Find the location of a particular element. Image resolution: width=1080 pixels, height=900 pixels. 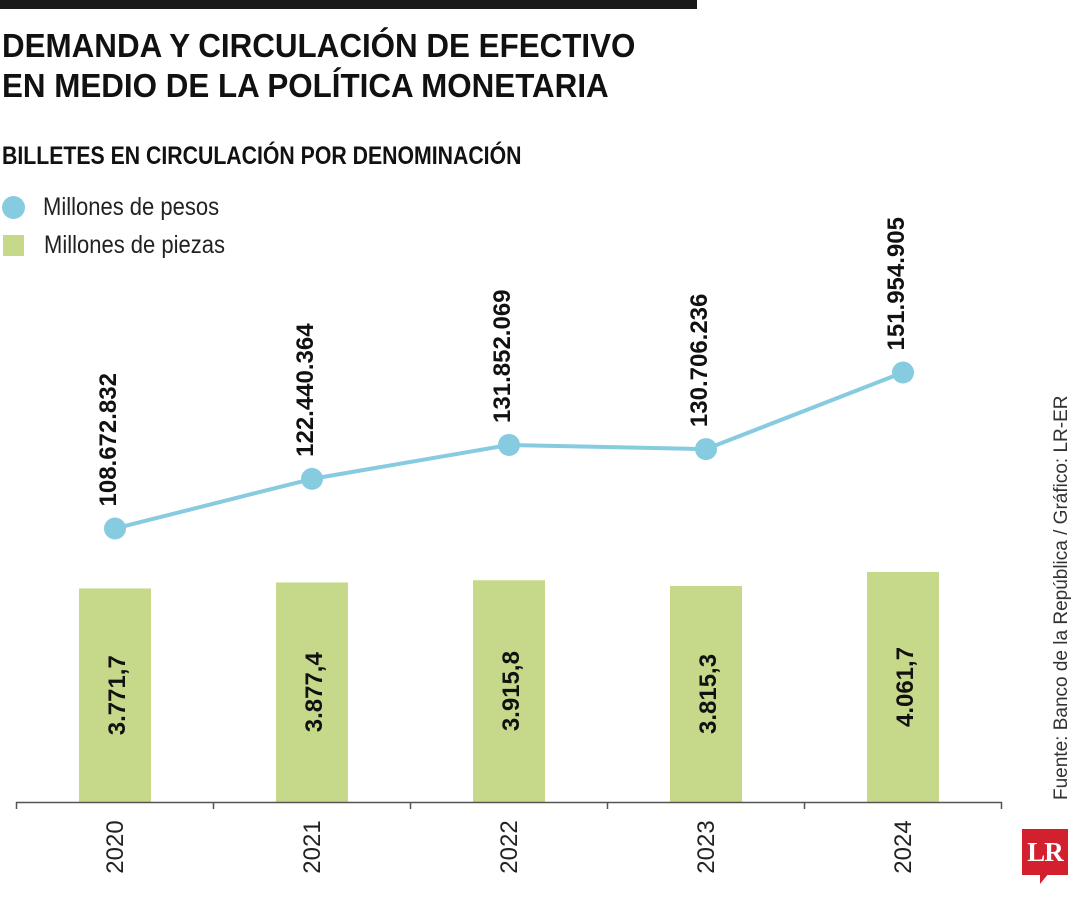

legend-item-piezas: Millones de piezas is located at coordinates (126, 245).